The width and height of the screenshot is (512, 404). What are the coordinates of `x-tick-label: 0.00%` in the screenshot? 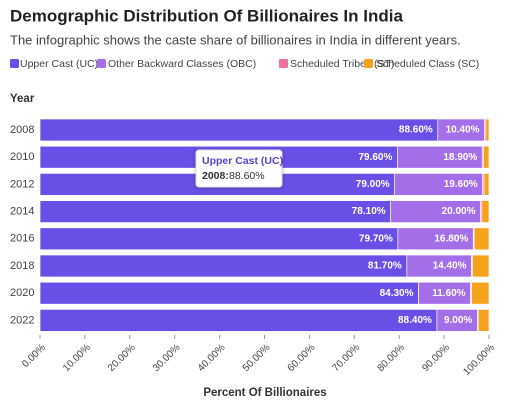 It's located at (34, 356).